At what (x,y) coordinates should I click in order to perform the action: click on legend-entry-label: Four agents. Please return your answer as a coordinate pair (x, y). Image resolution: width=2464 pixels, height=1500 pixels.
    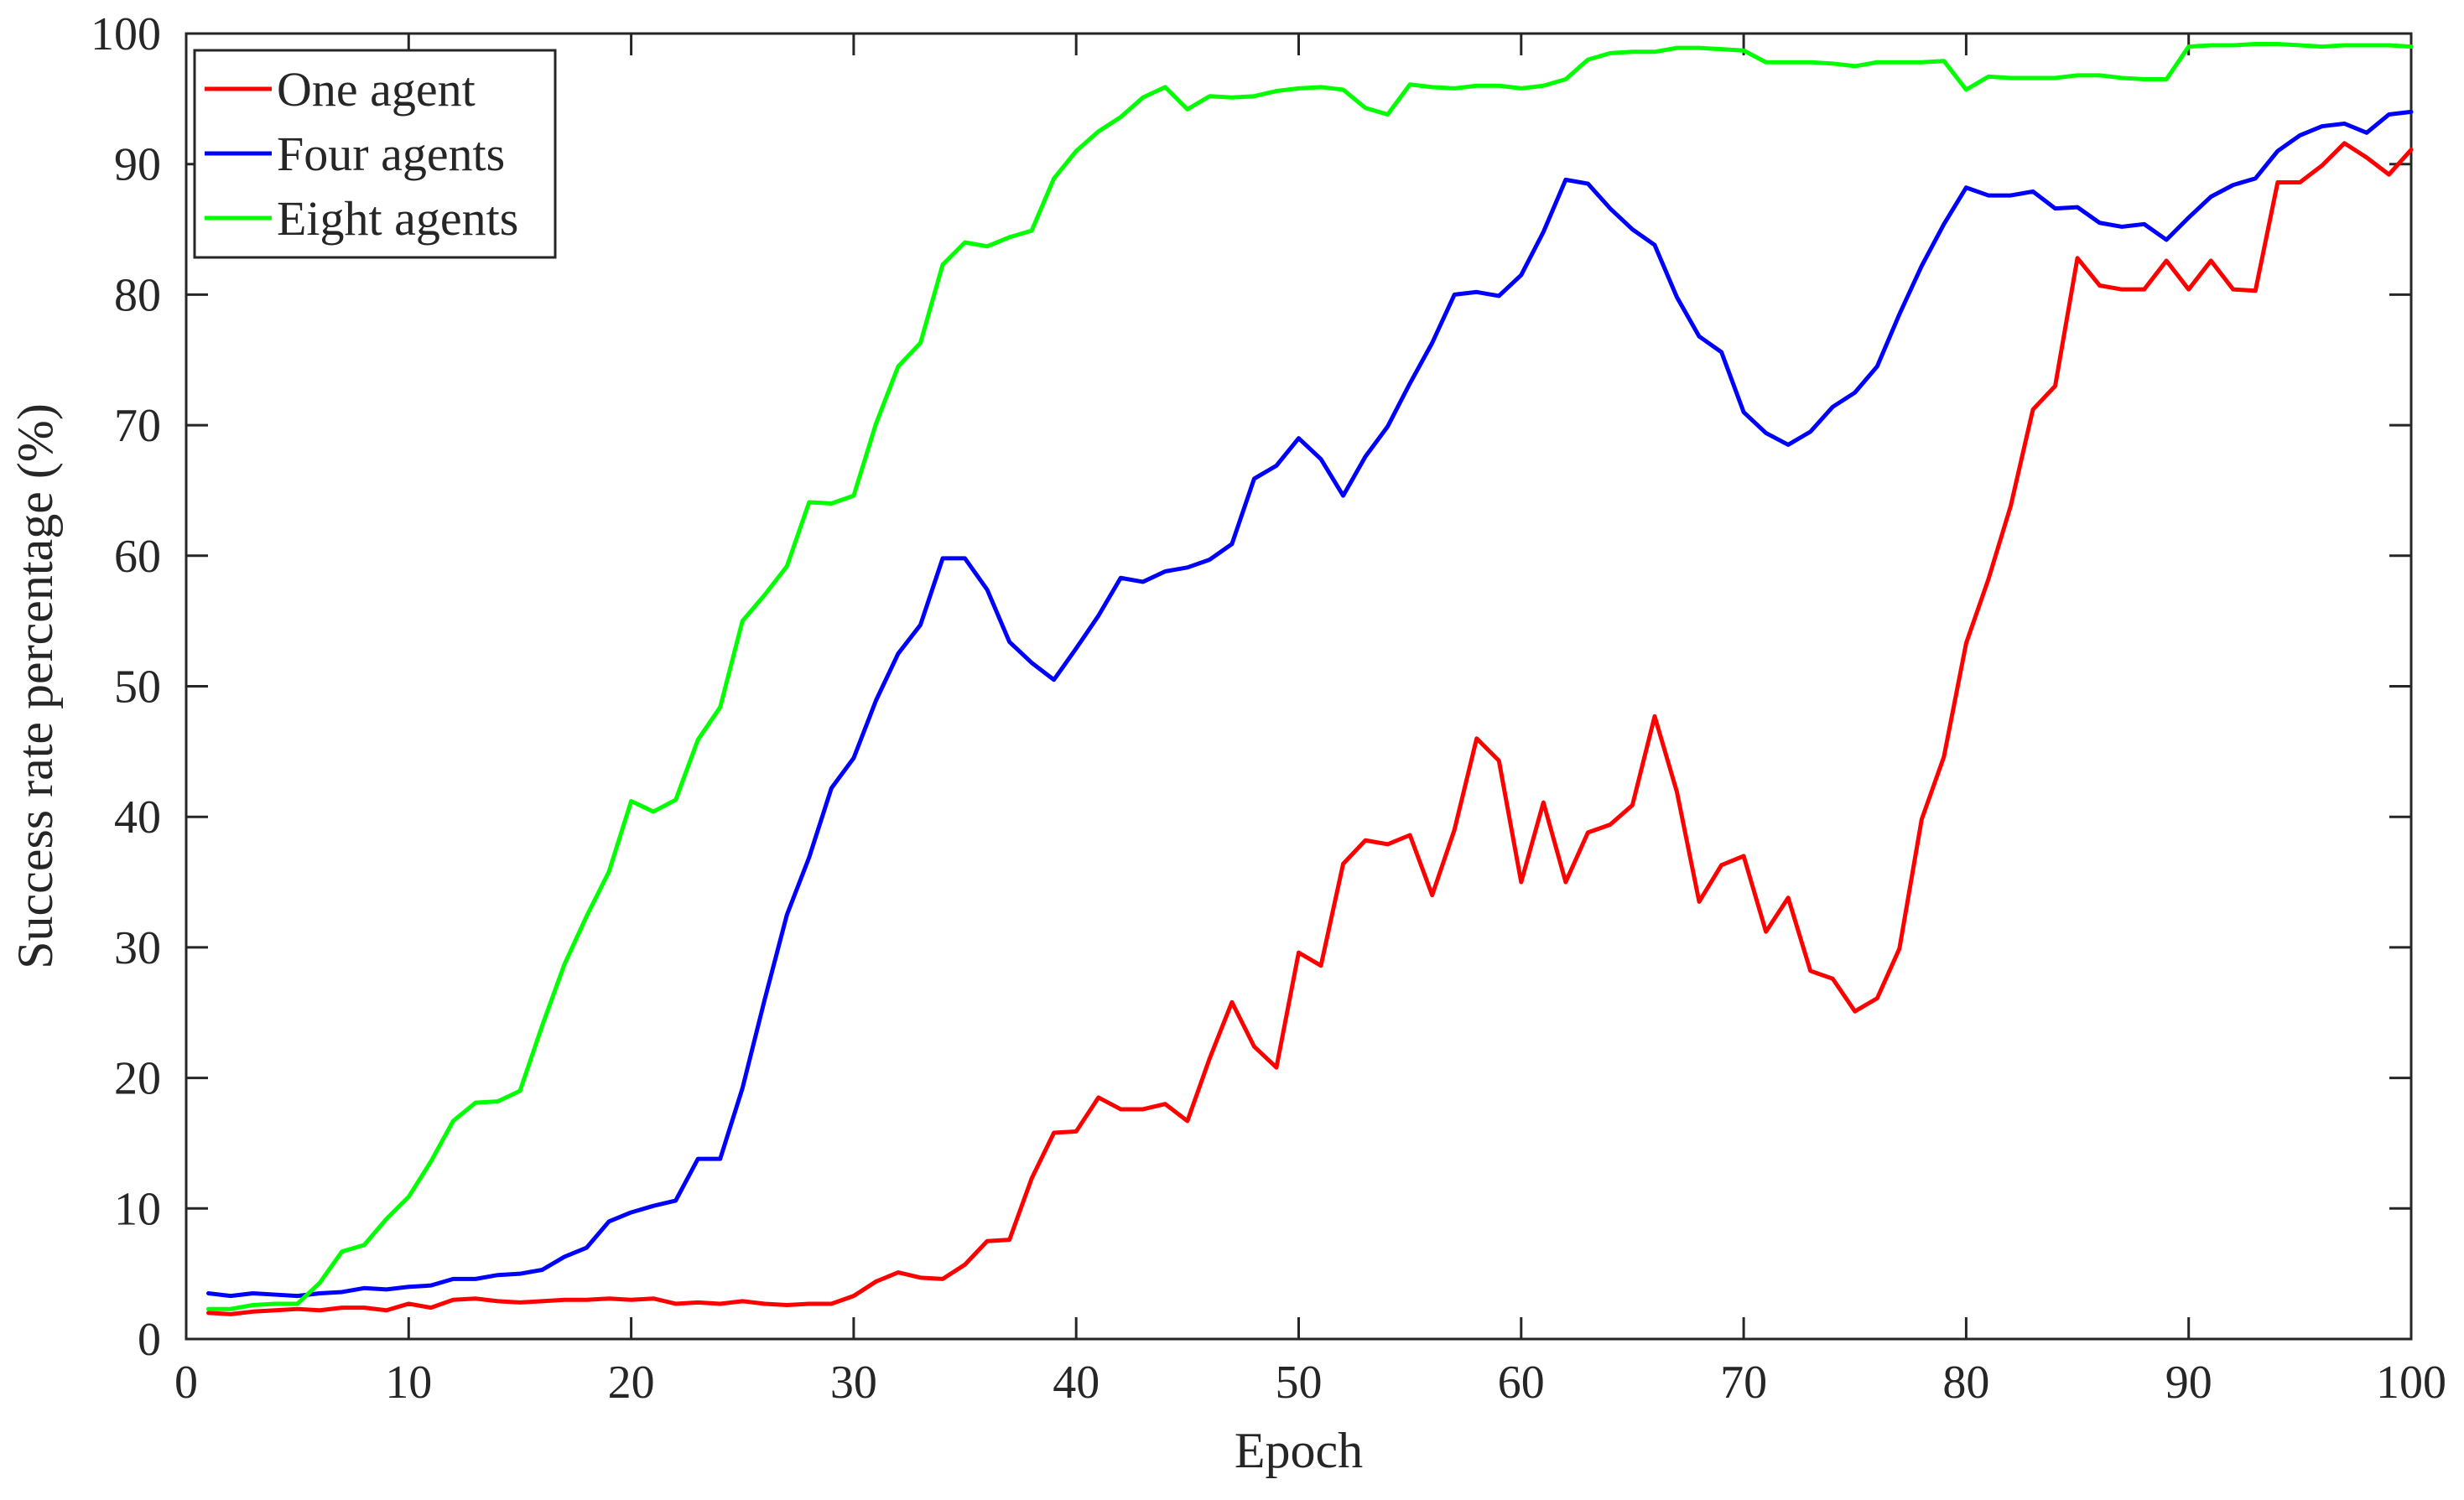
    Looking at the image, I should click on (391, 154).